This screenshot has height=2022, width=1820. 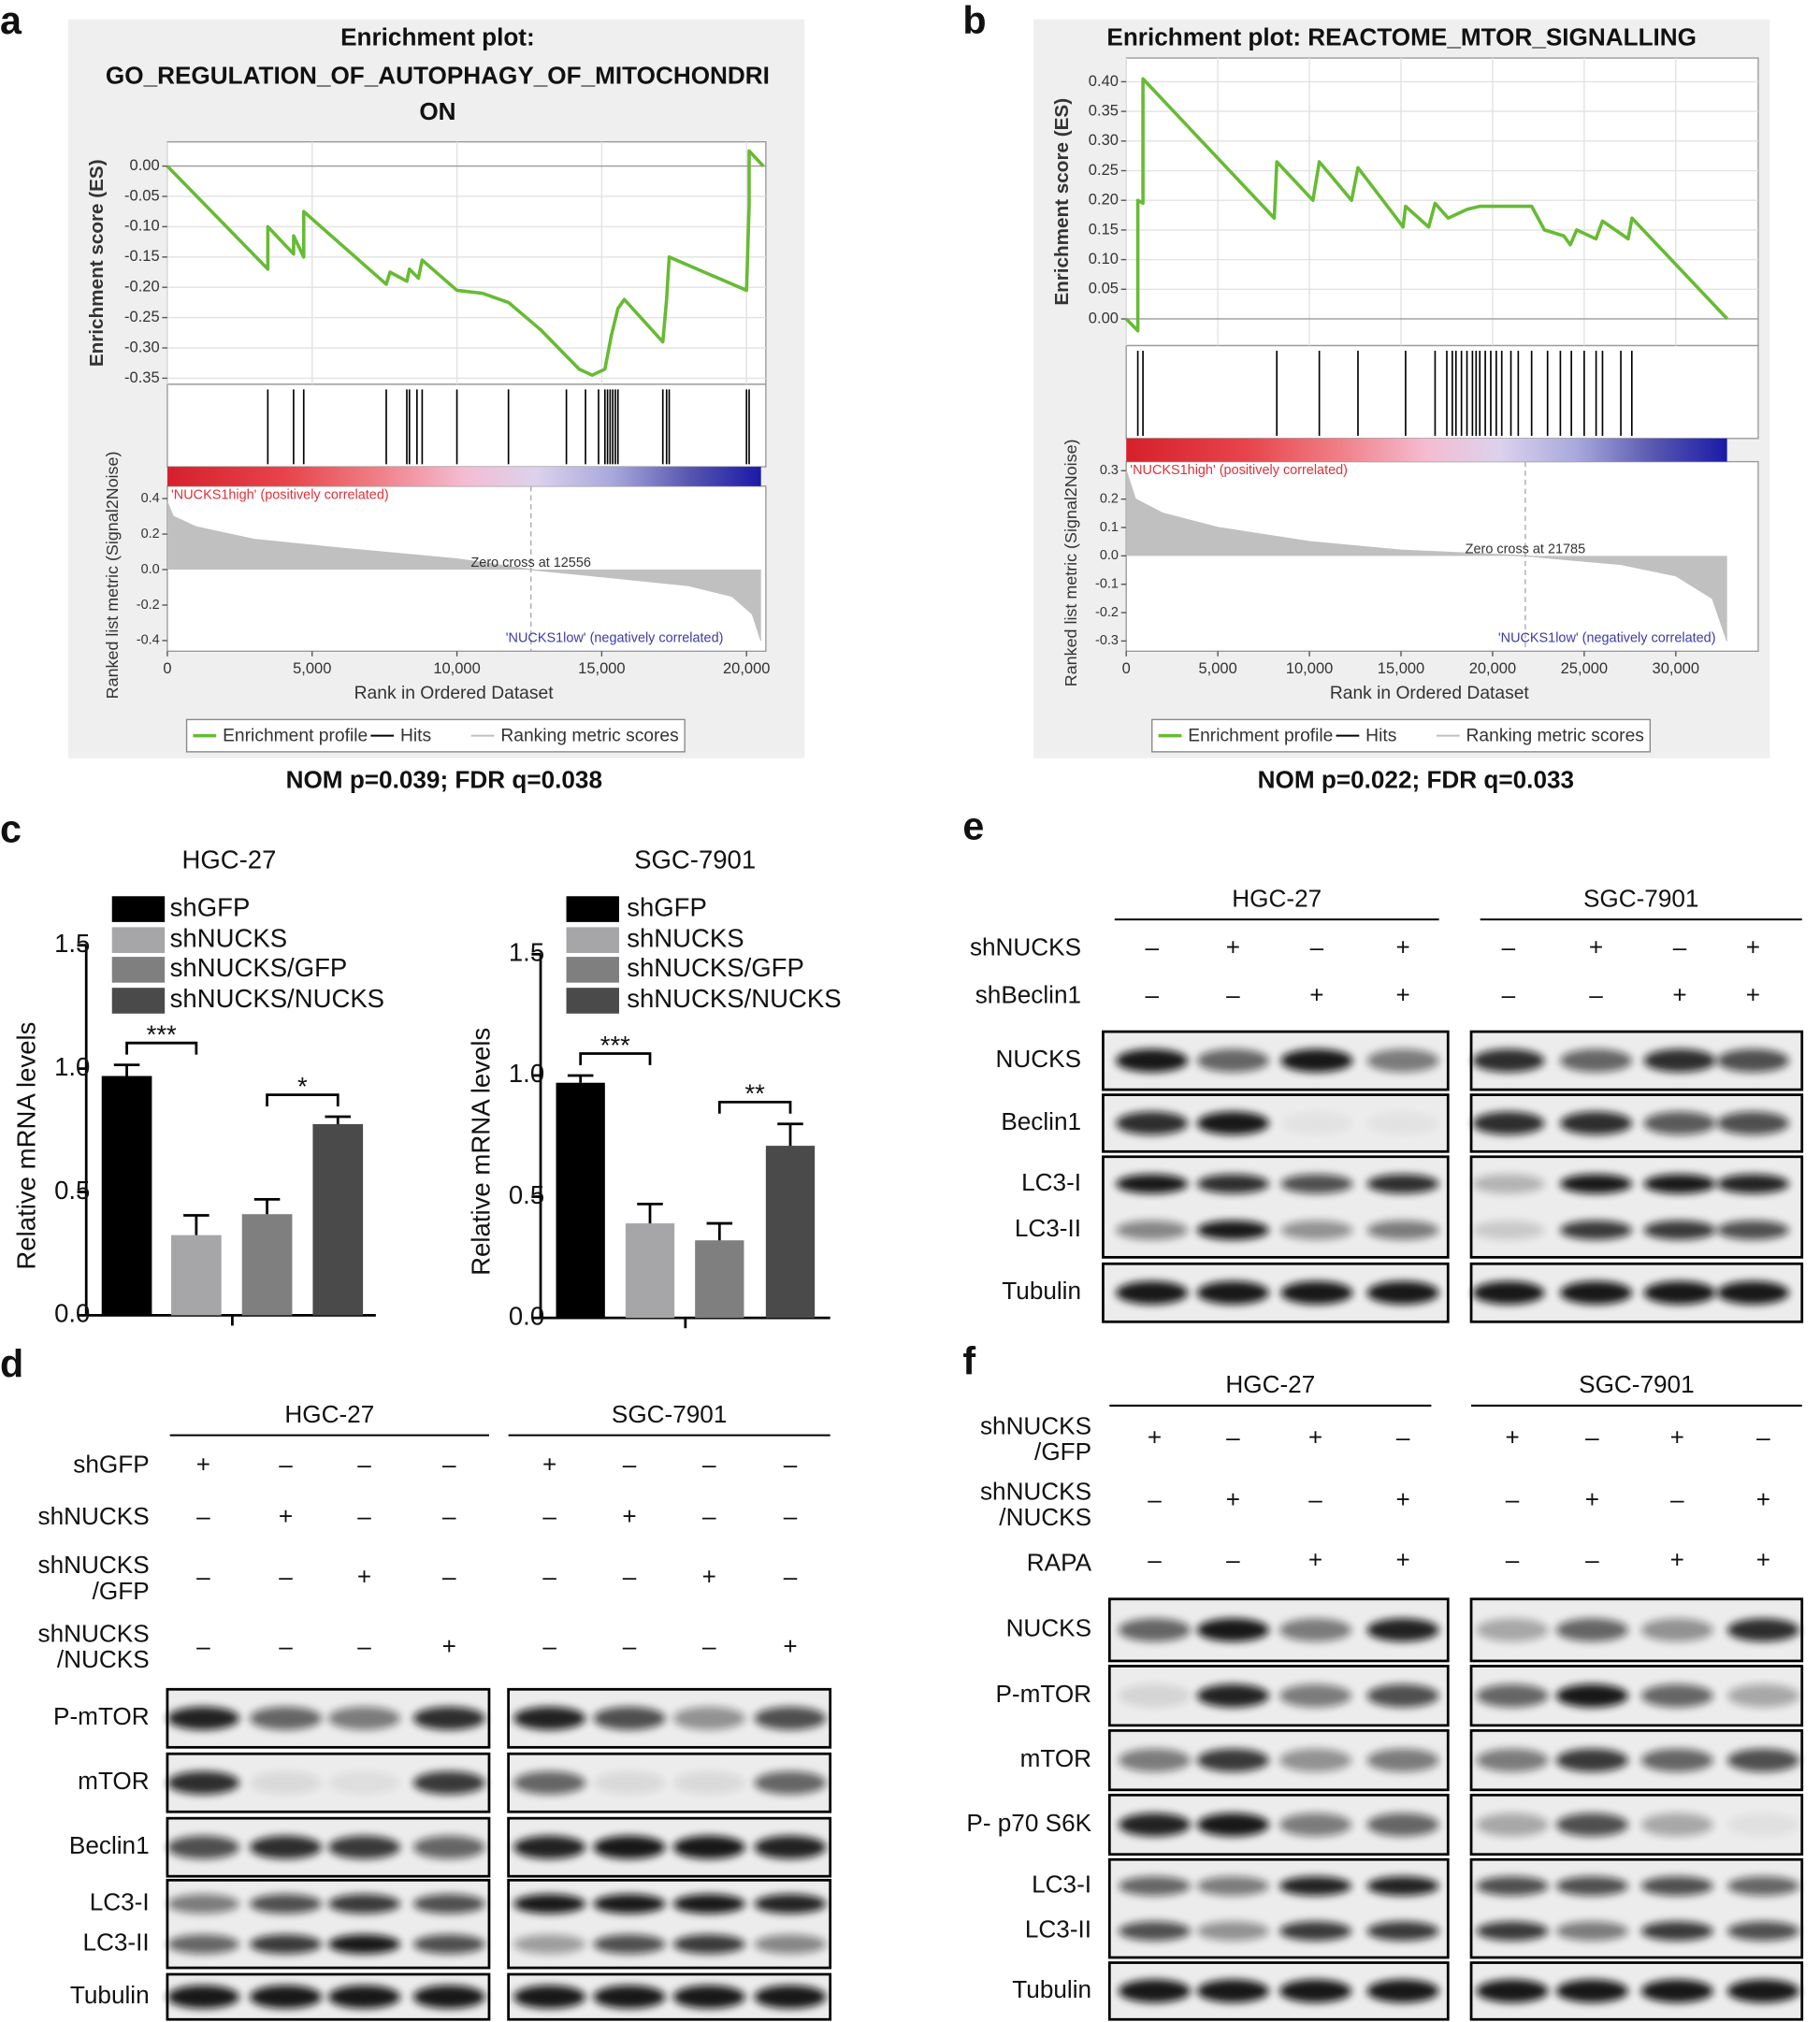 What do you see at coordinates (1426, 205) in the screenshot?
I see `enrichment-profile` at bounding box center [1426, 205].